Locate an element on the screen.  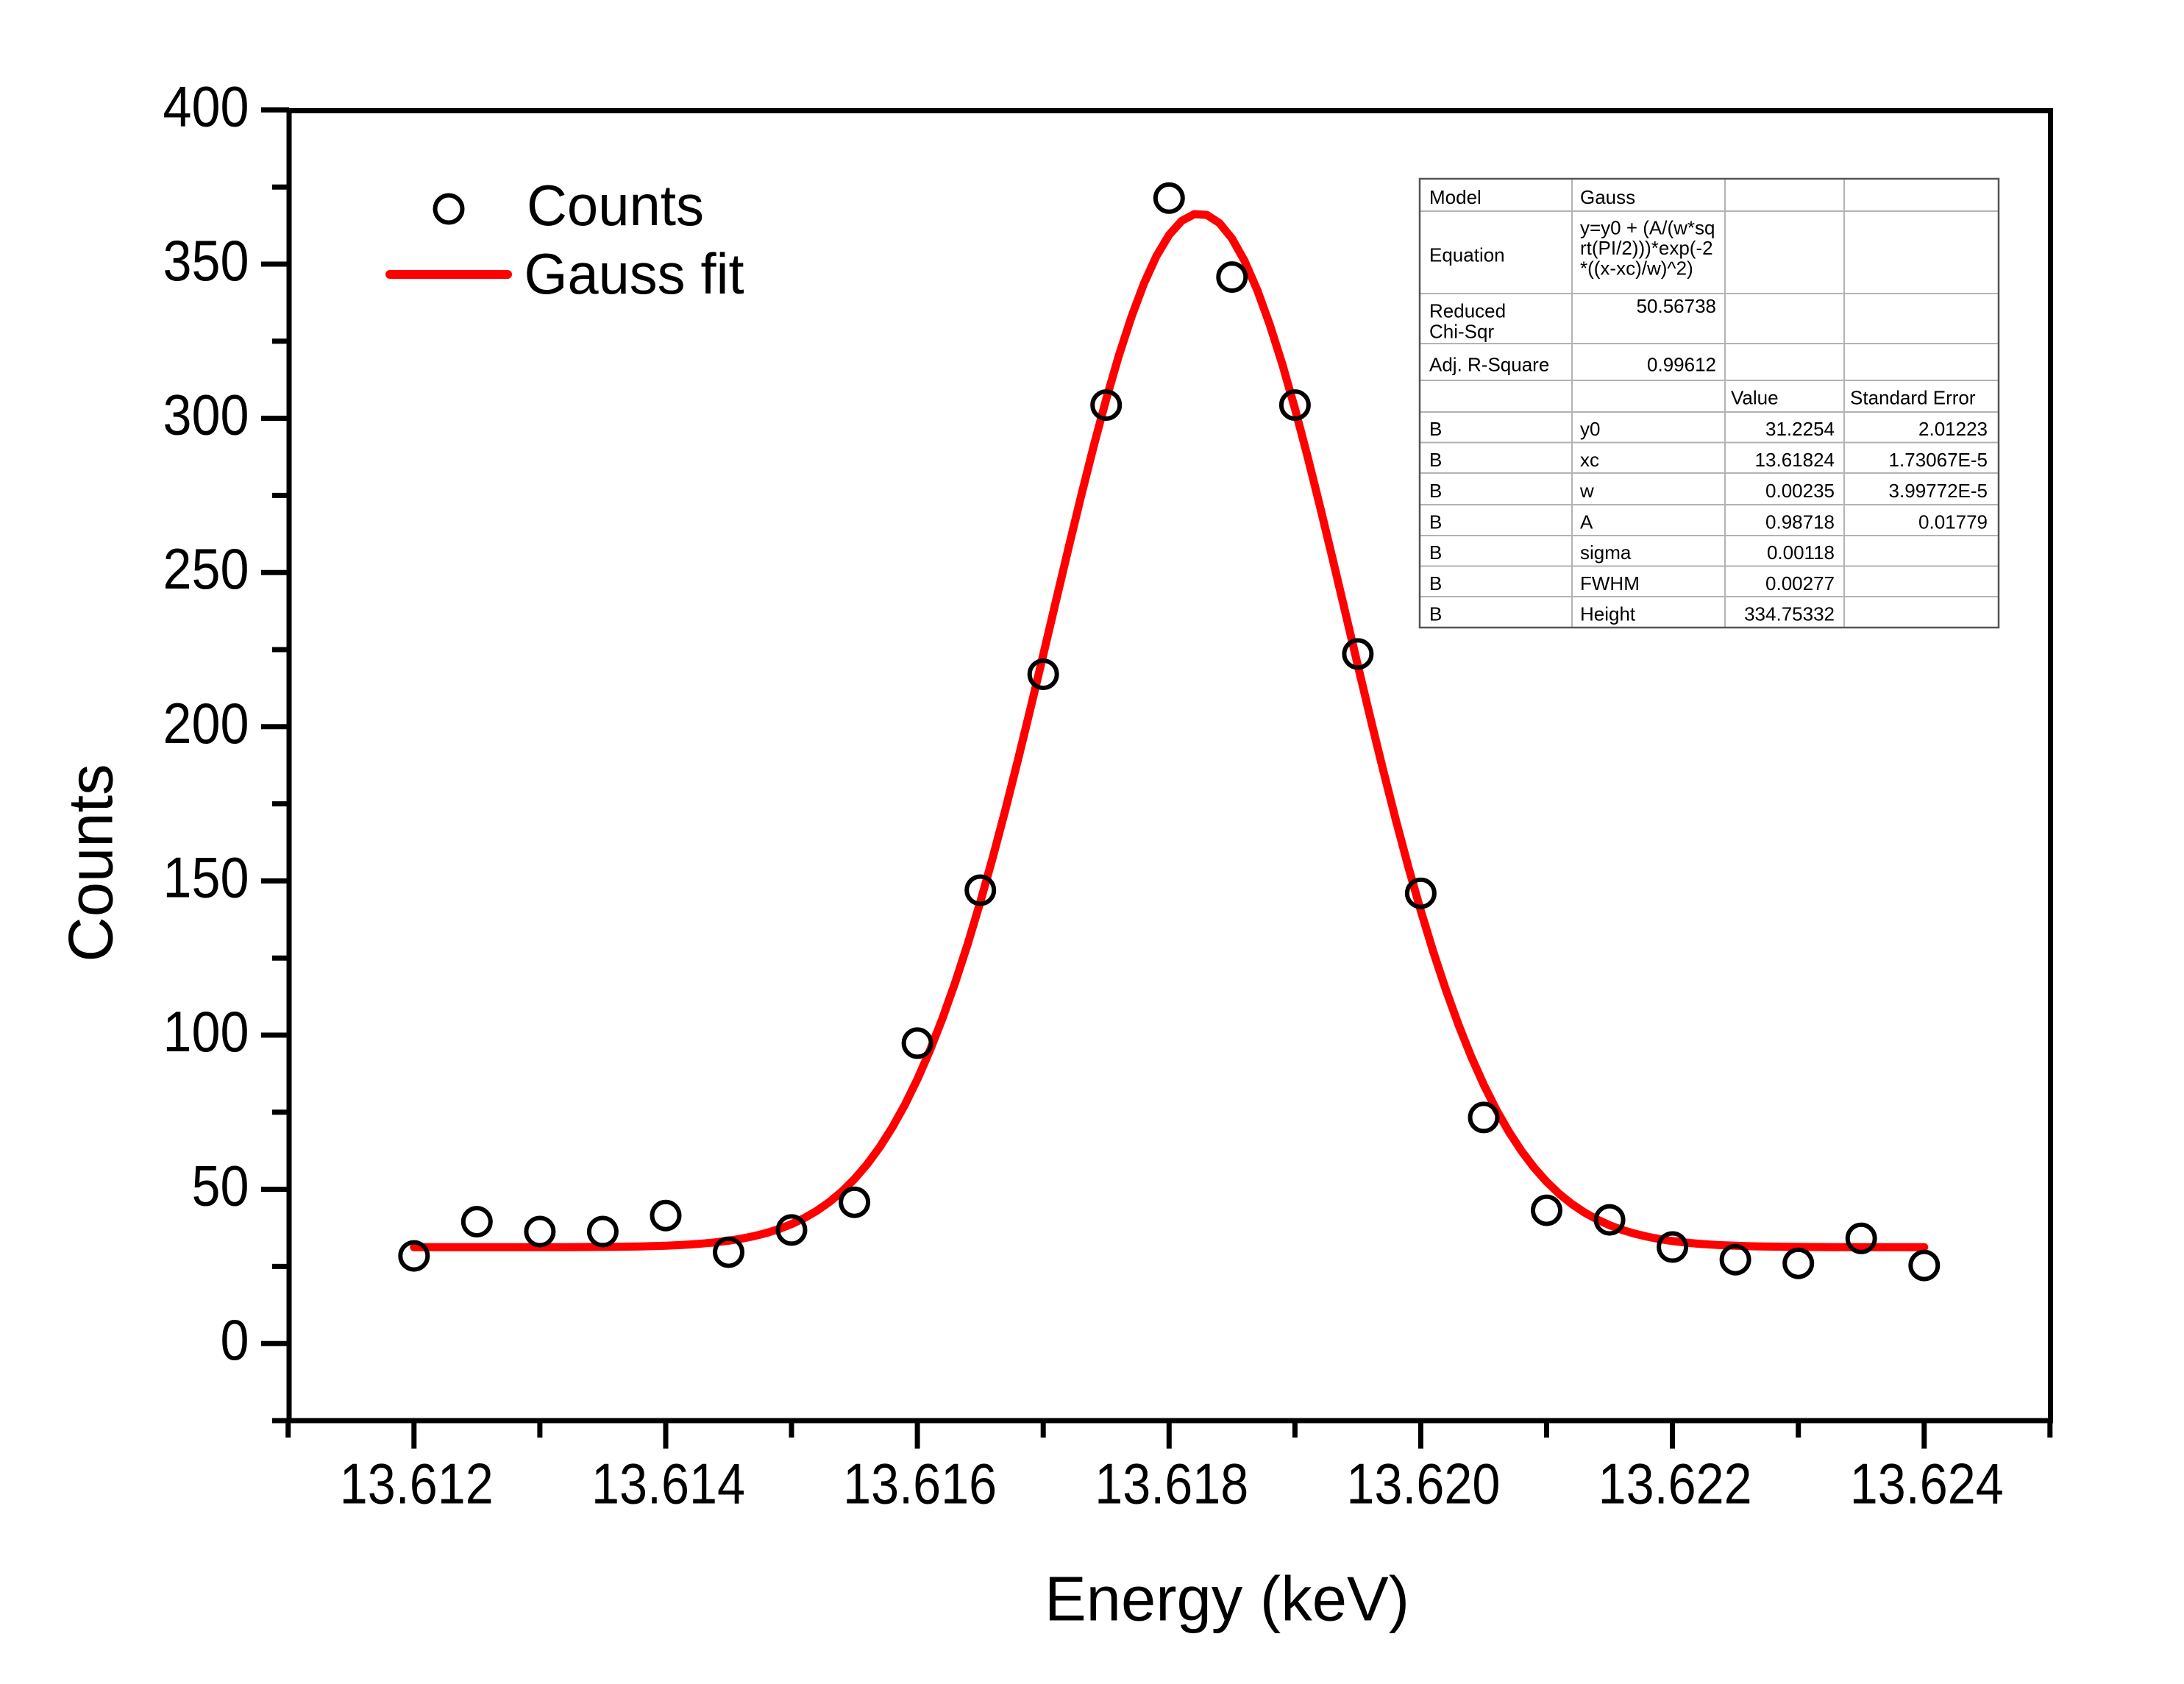
svg-text: 13.622 is located at coordinates (1675, 1484).